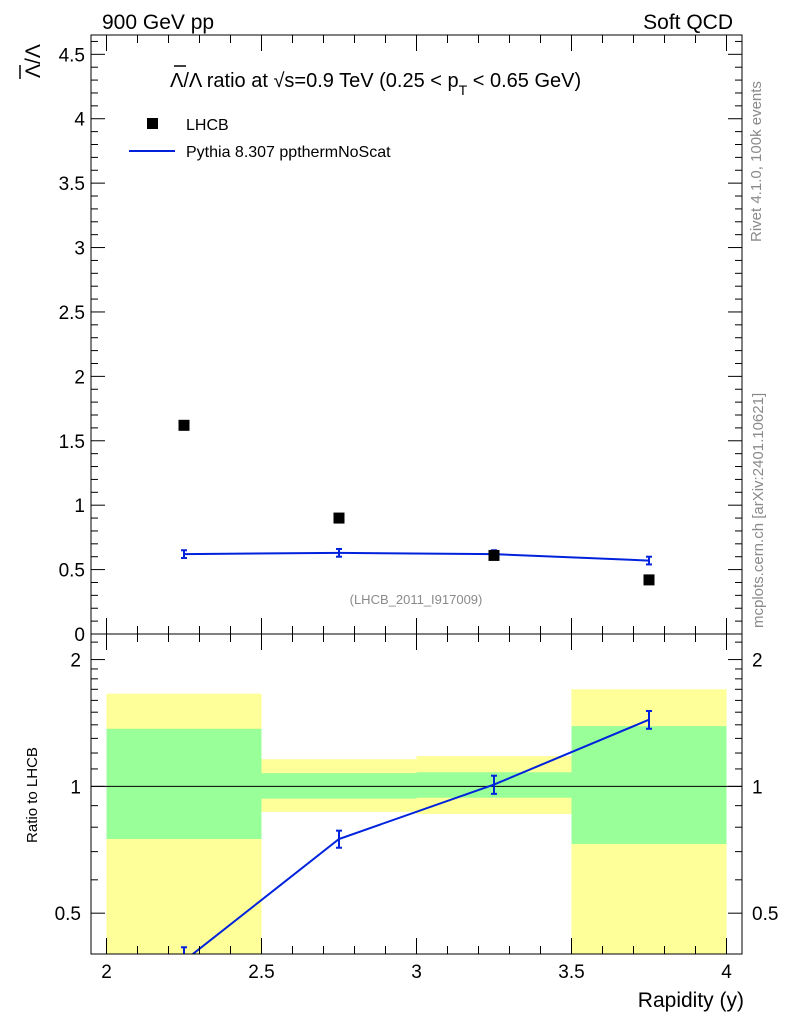 Image resolution: width=786 pixels, height=1024 pixels. What do you see at coordinates (463, 90) in the screenshot?
I see `title-subscript-t: T` at bounding box center [463, 90].